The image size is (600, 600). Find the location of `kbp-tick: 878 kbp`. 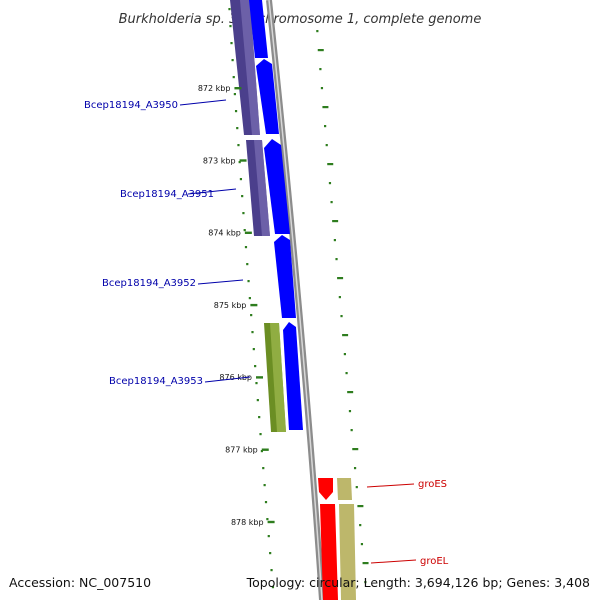

kbp-tick: 878 kbp is located at coordinates (253, 522).